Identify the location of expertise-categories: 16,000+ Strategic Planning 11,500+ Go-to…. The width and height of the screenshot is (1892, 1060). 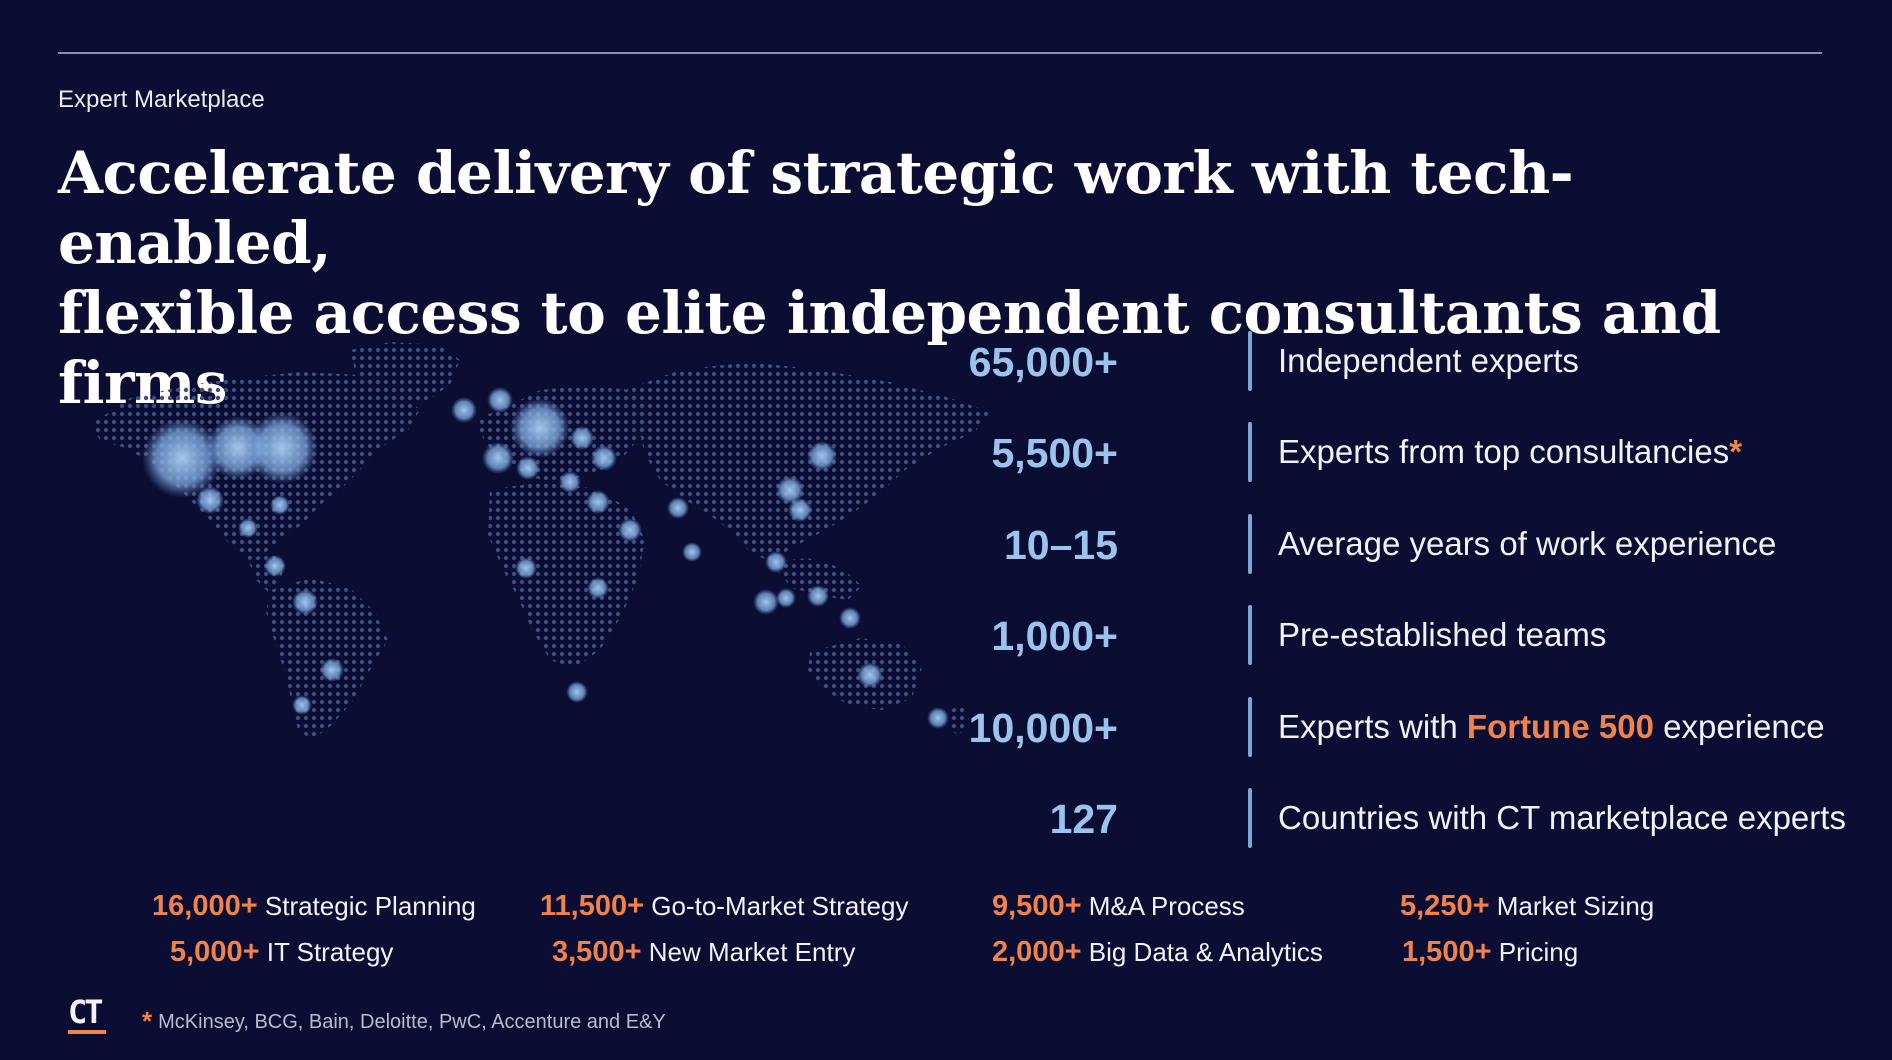
(946, 940).